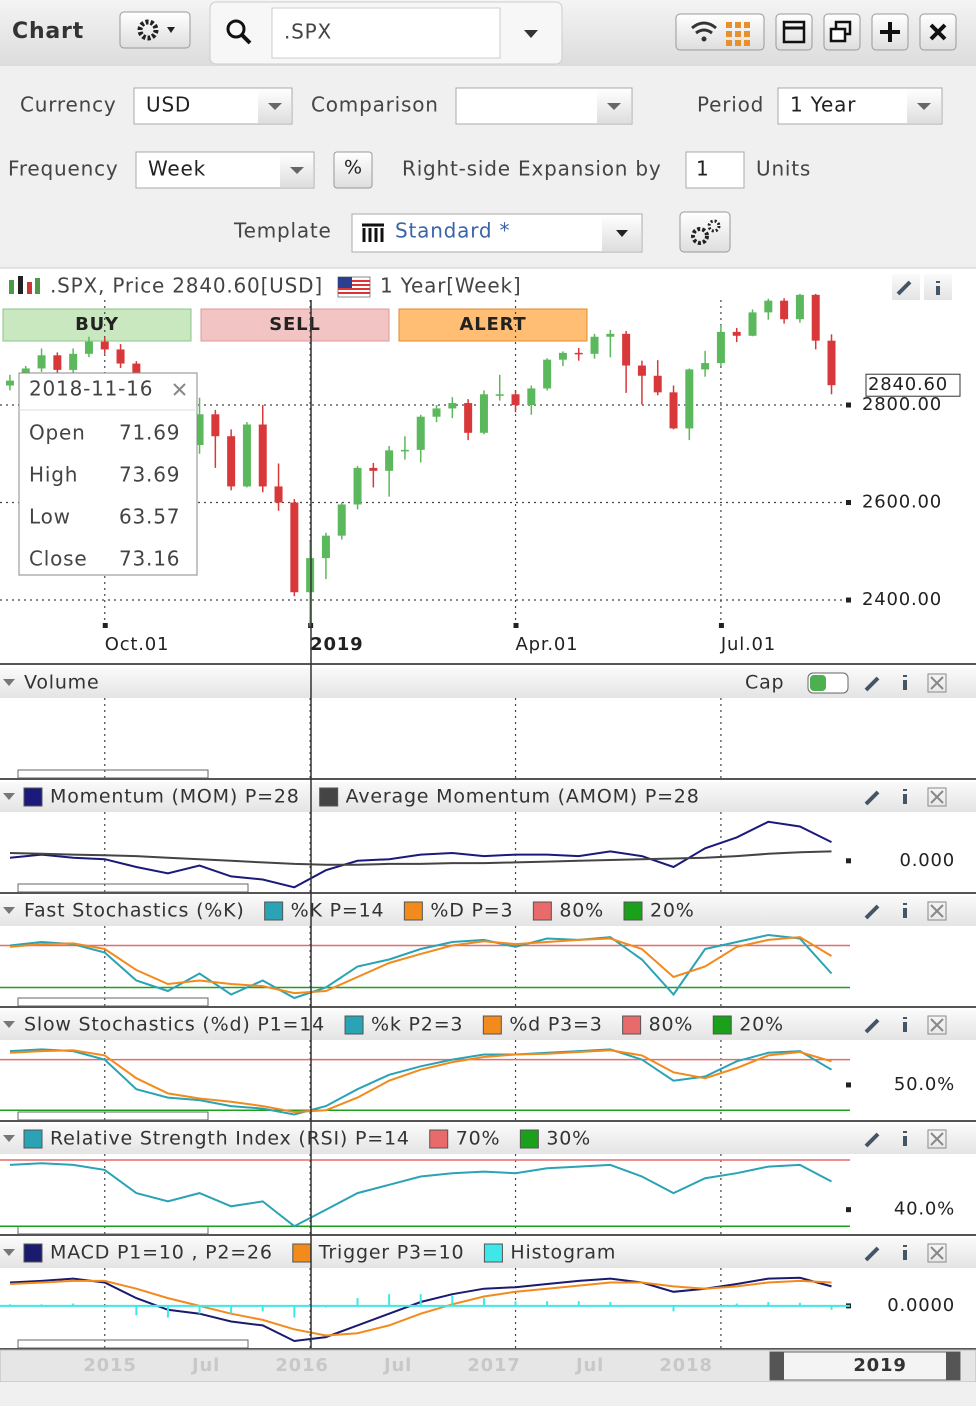  I want to click on navigator-window, so click(865, 1366).